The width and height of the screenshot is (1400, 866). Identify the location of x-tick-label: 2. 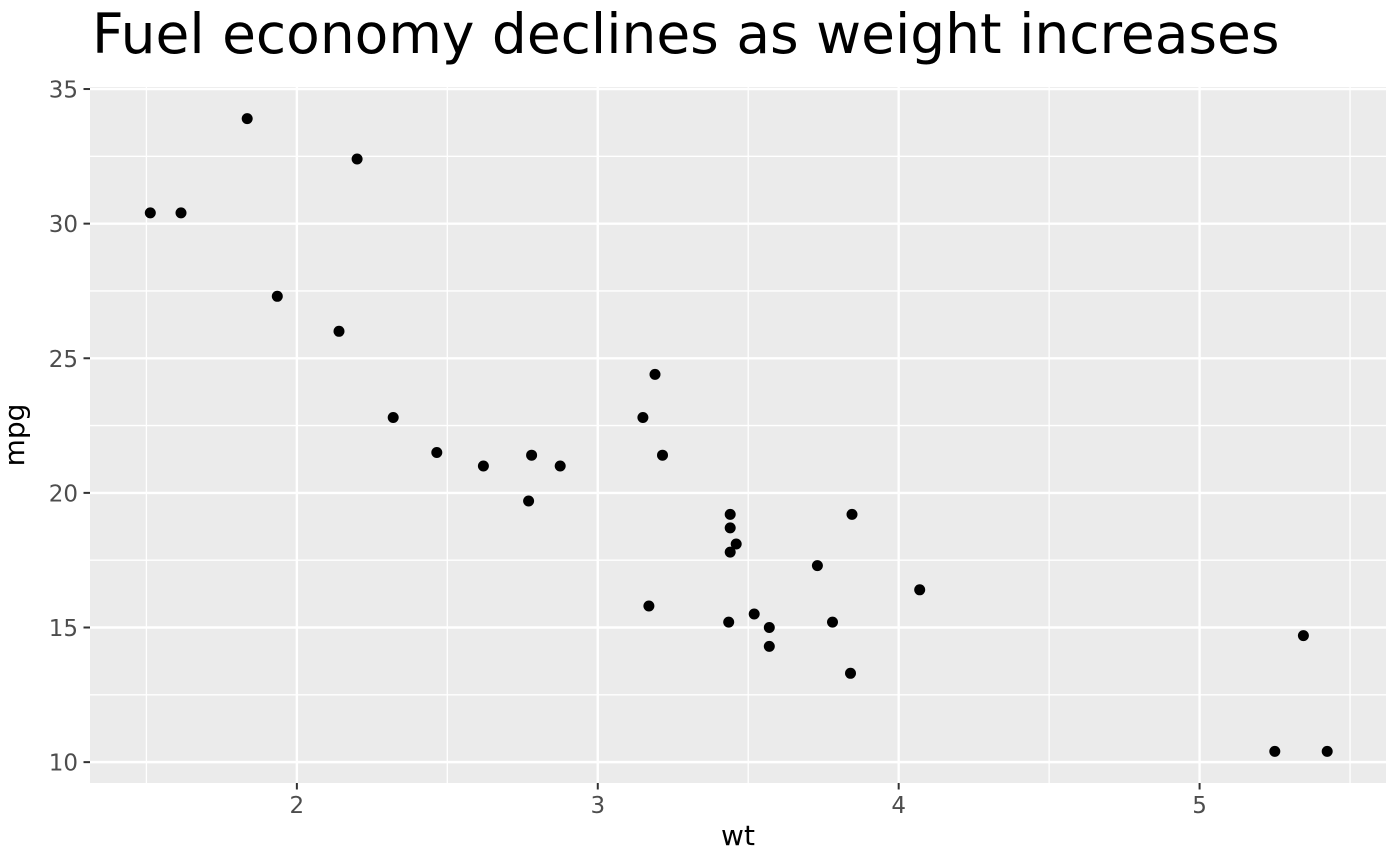
(297, 806).